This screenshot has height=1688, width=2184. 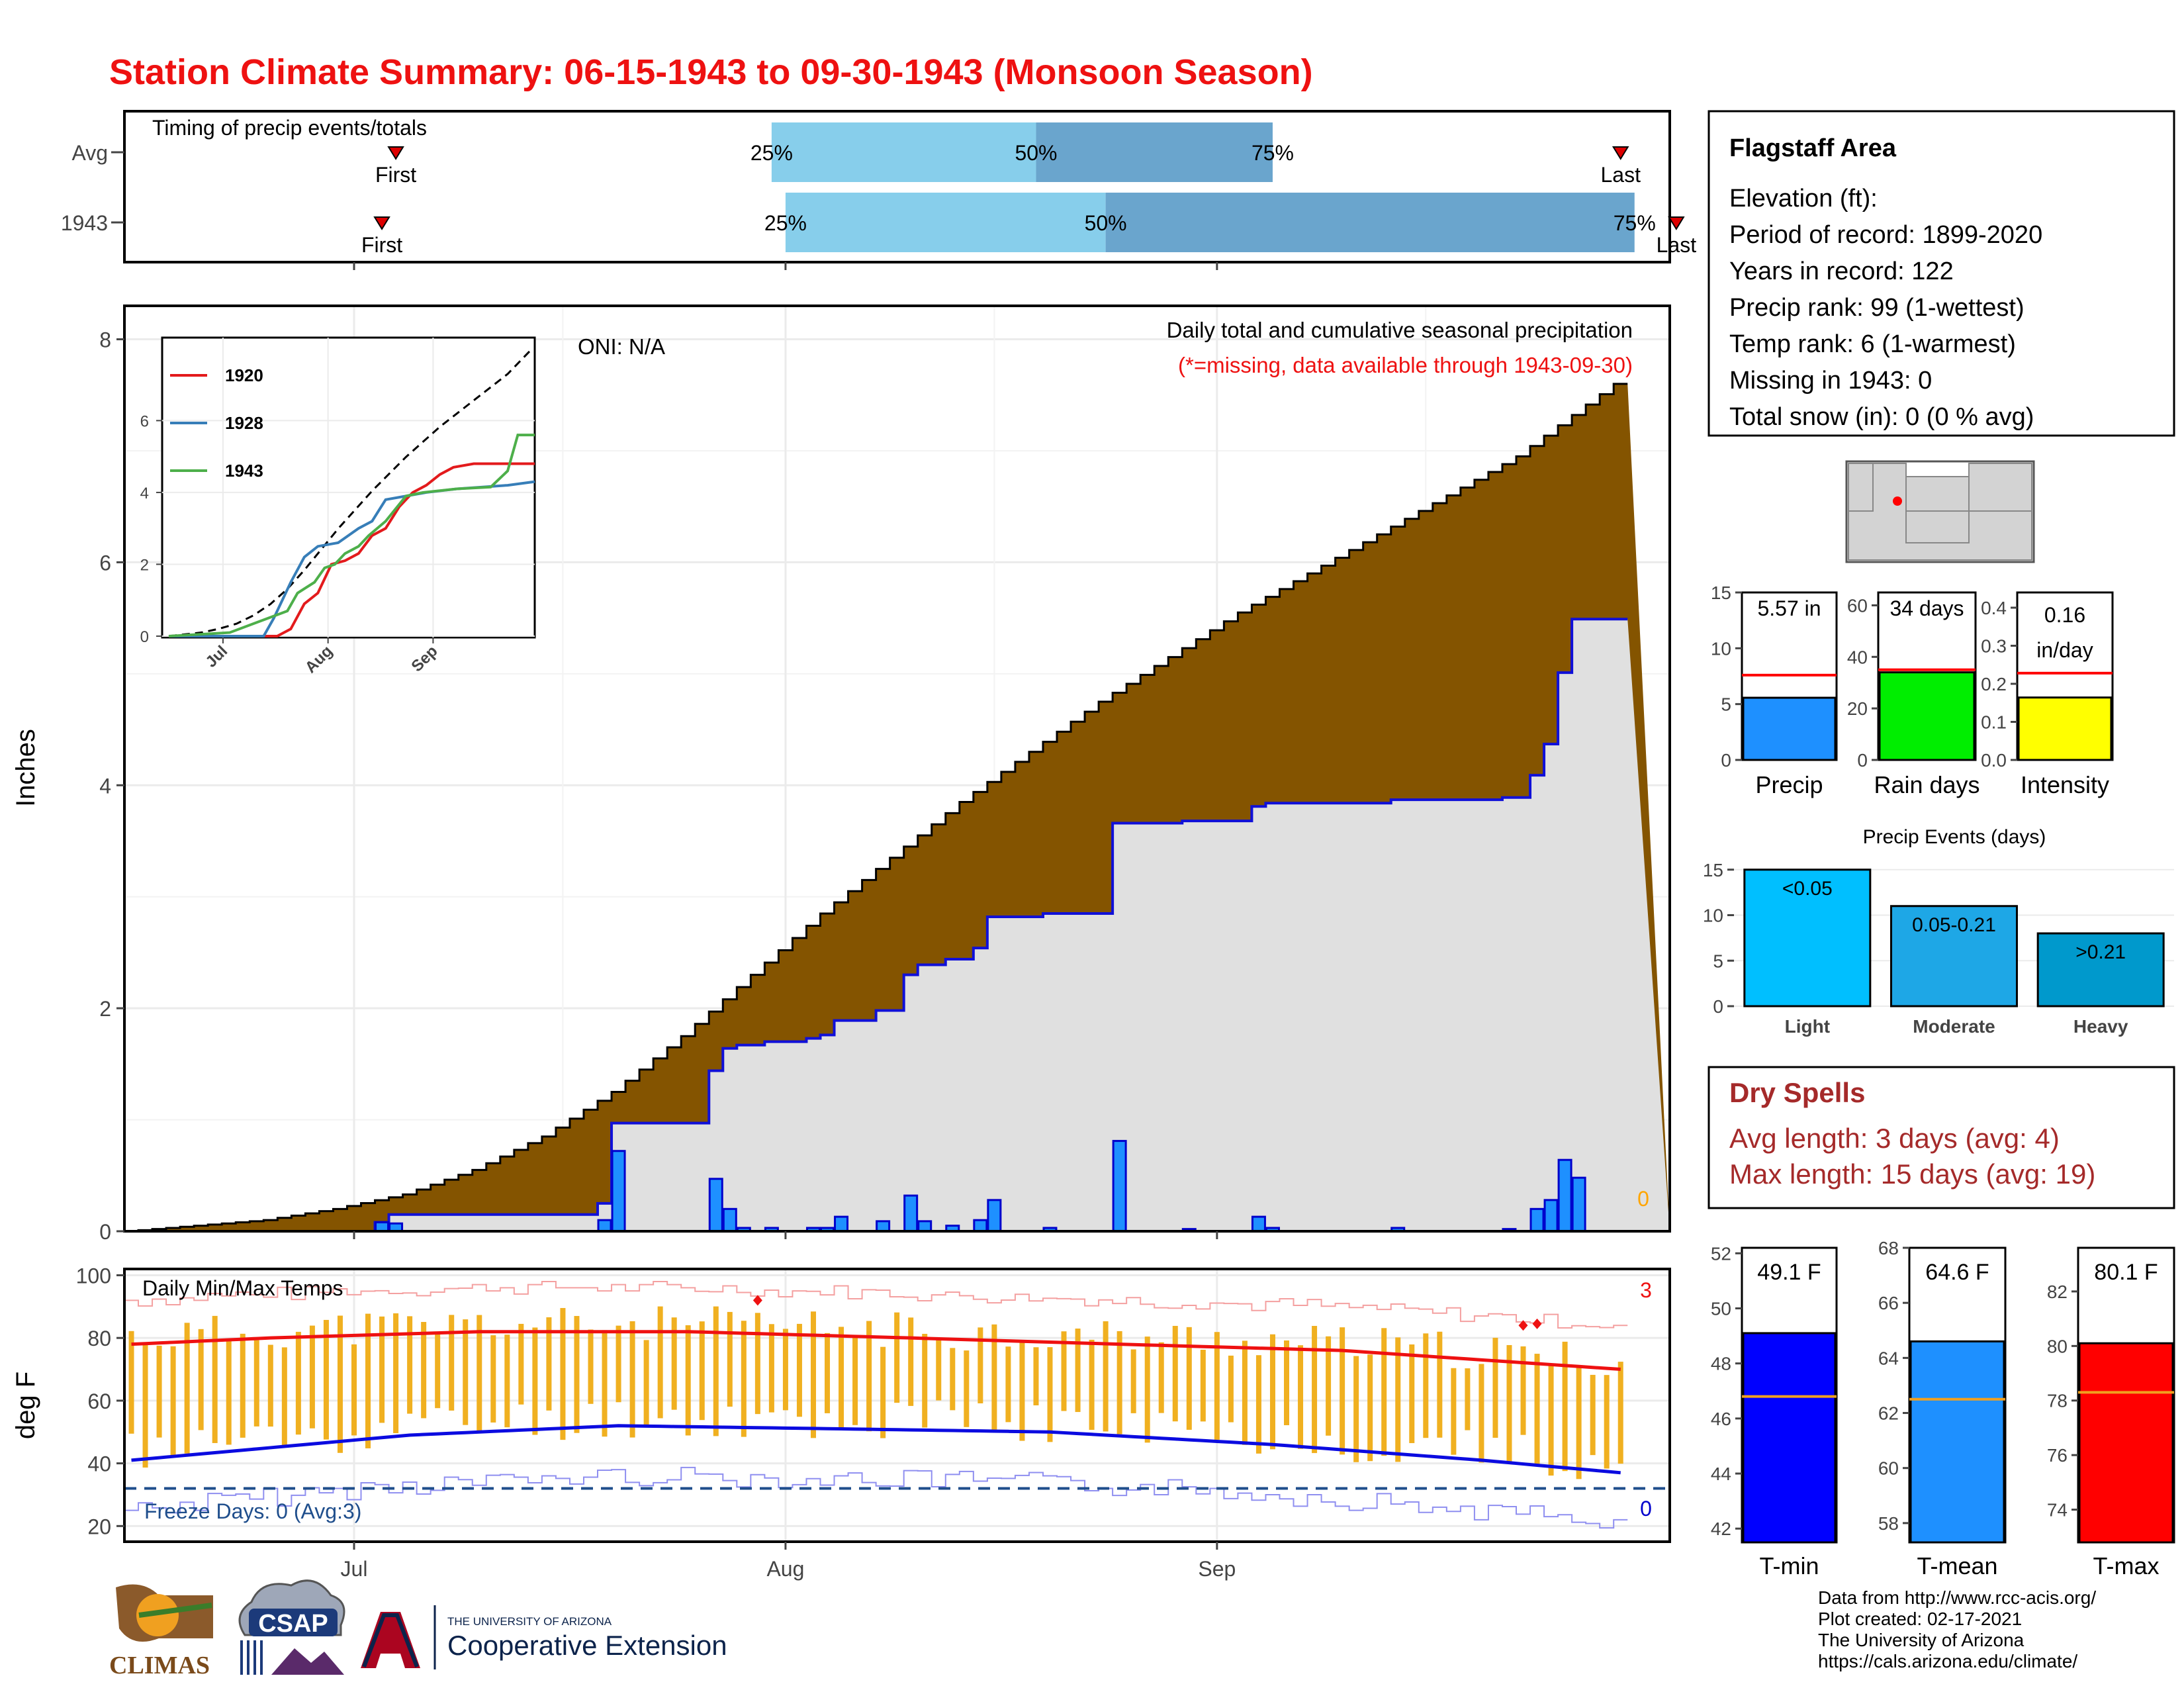 What do you see at coordinates (1718, 961) in the screenshot?
I see `events-tick-label: 5` at bounding box center [1718, 961].